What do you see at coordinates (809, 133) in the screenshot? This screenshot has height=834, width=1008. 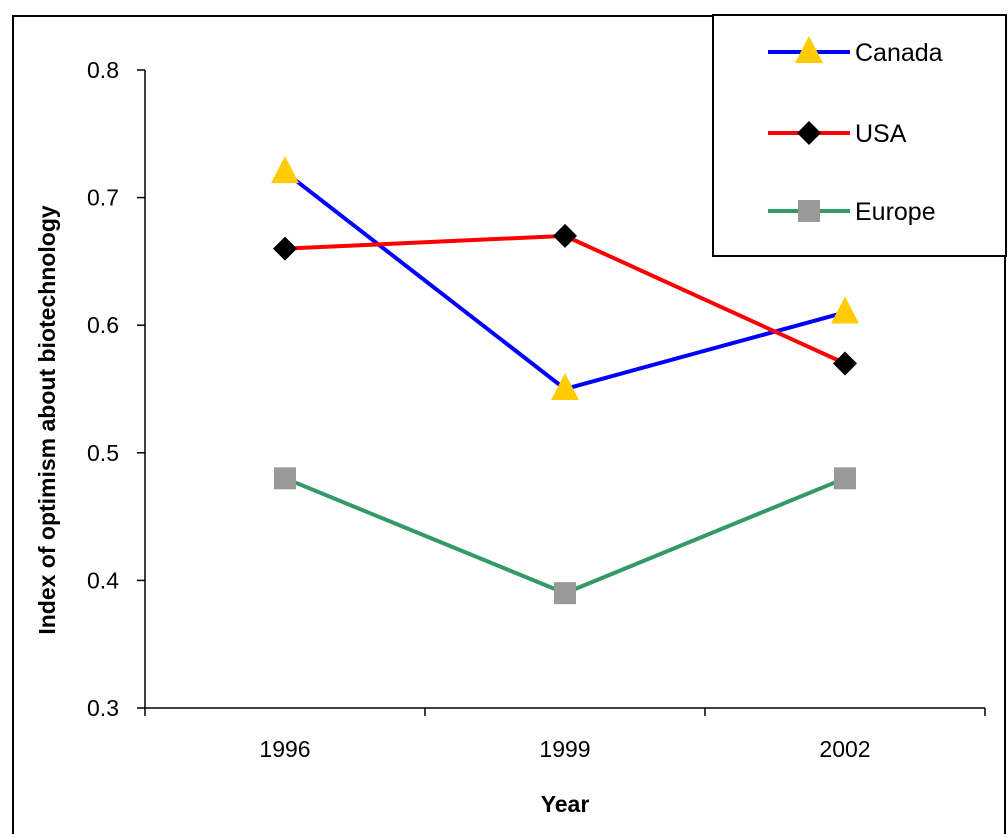 I see `legend-marker-usa` at bounding box center [809, 133].